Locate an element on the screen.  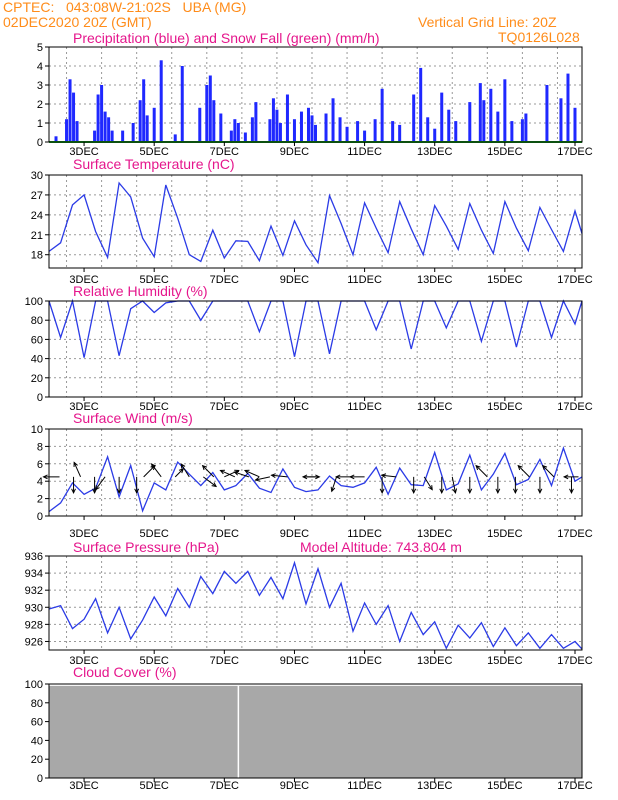
panel-frame is located at coordinates (315, 472).